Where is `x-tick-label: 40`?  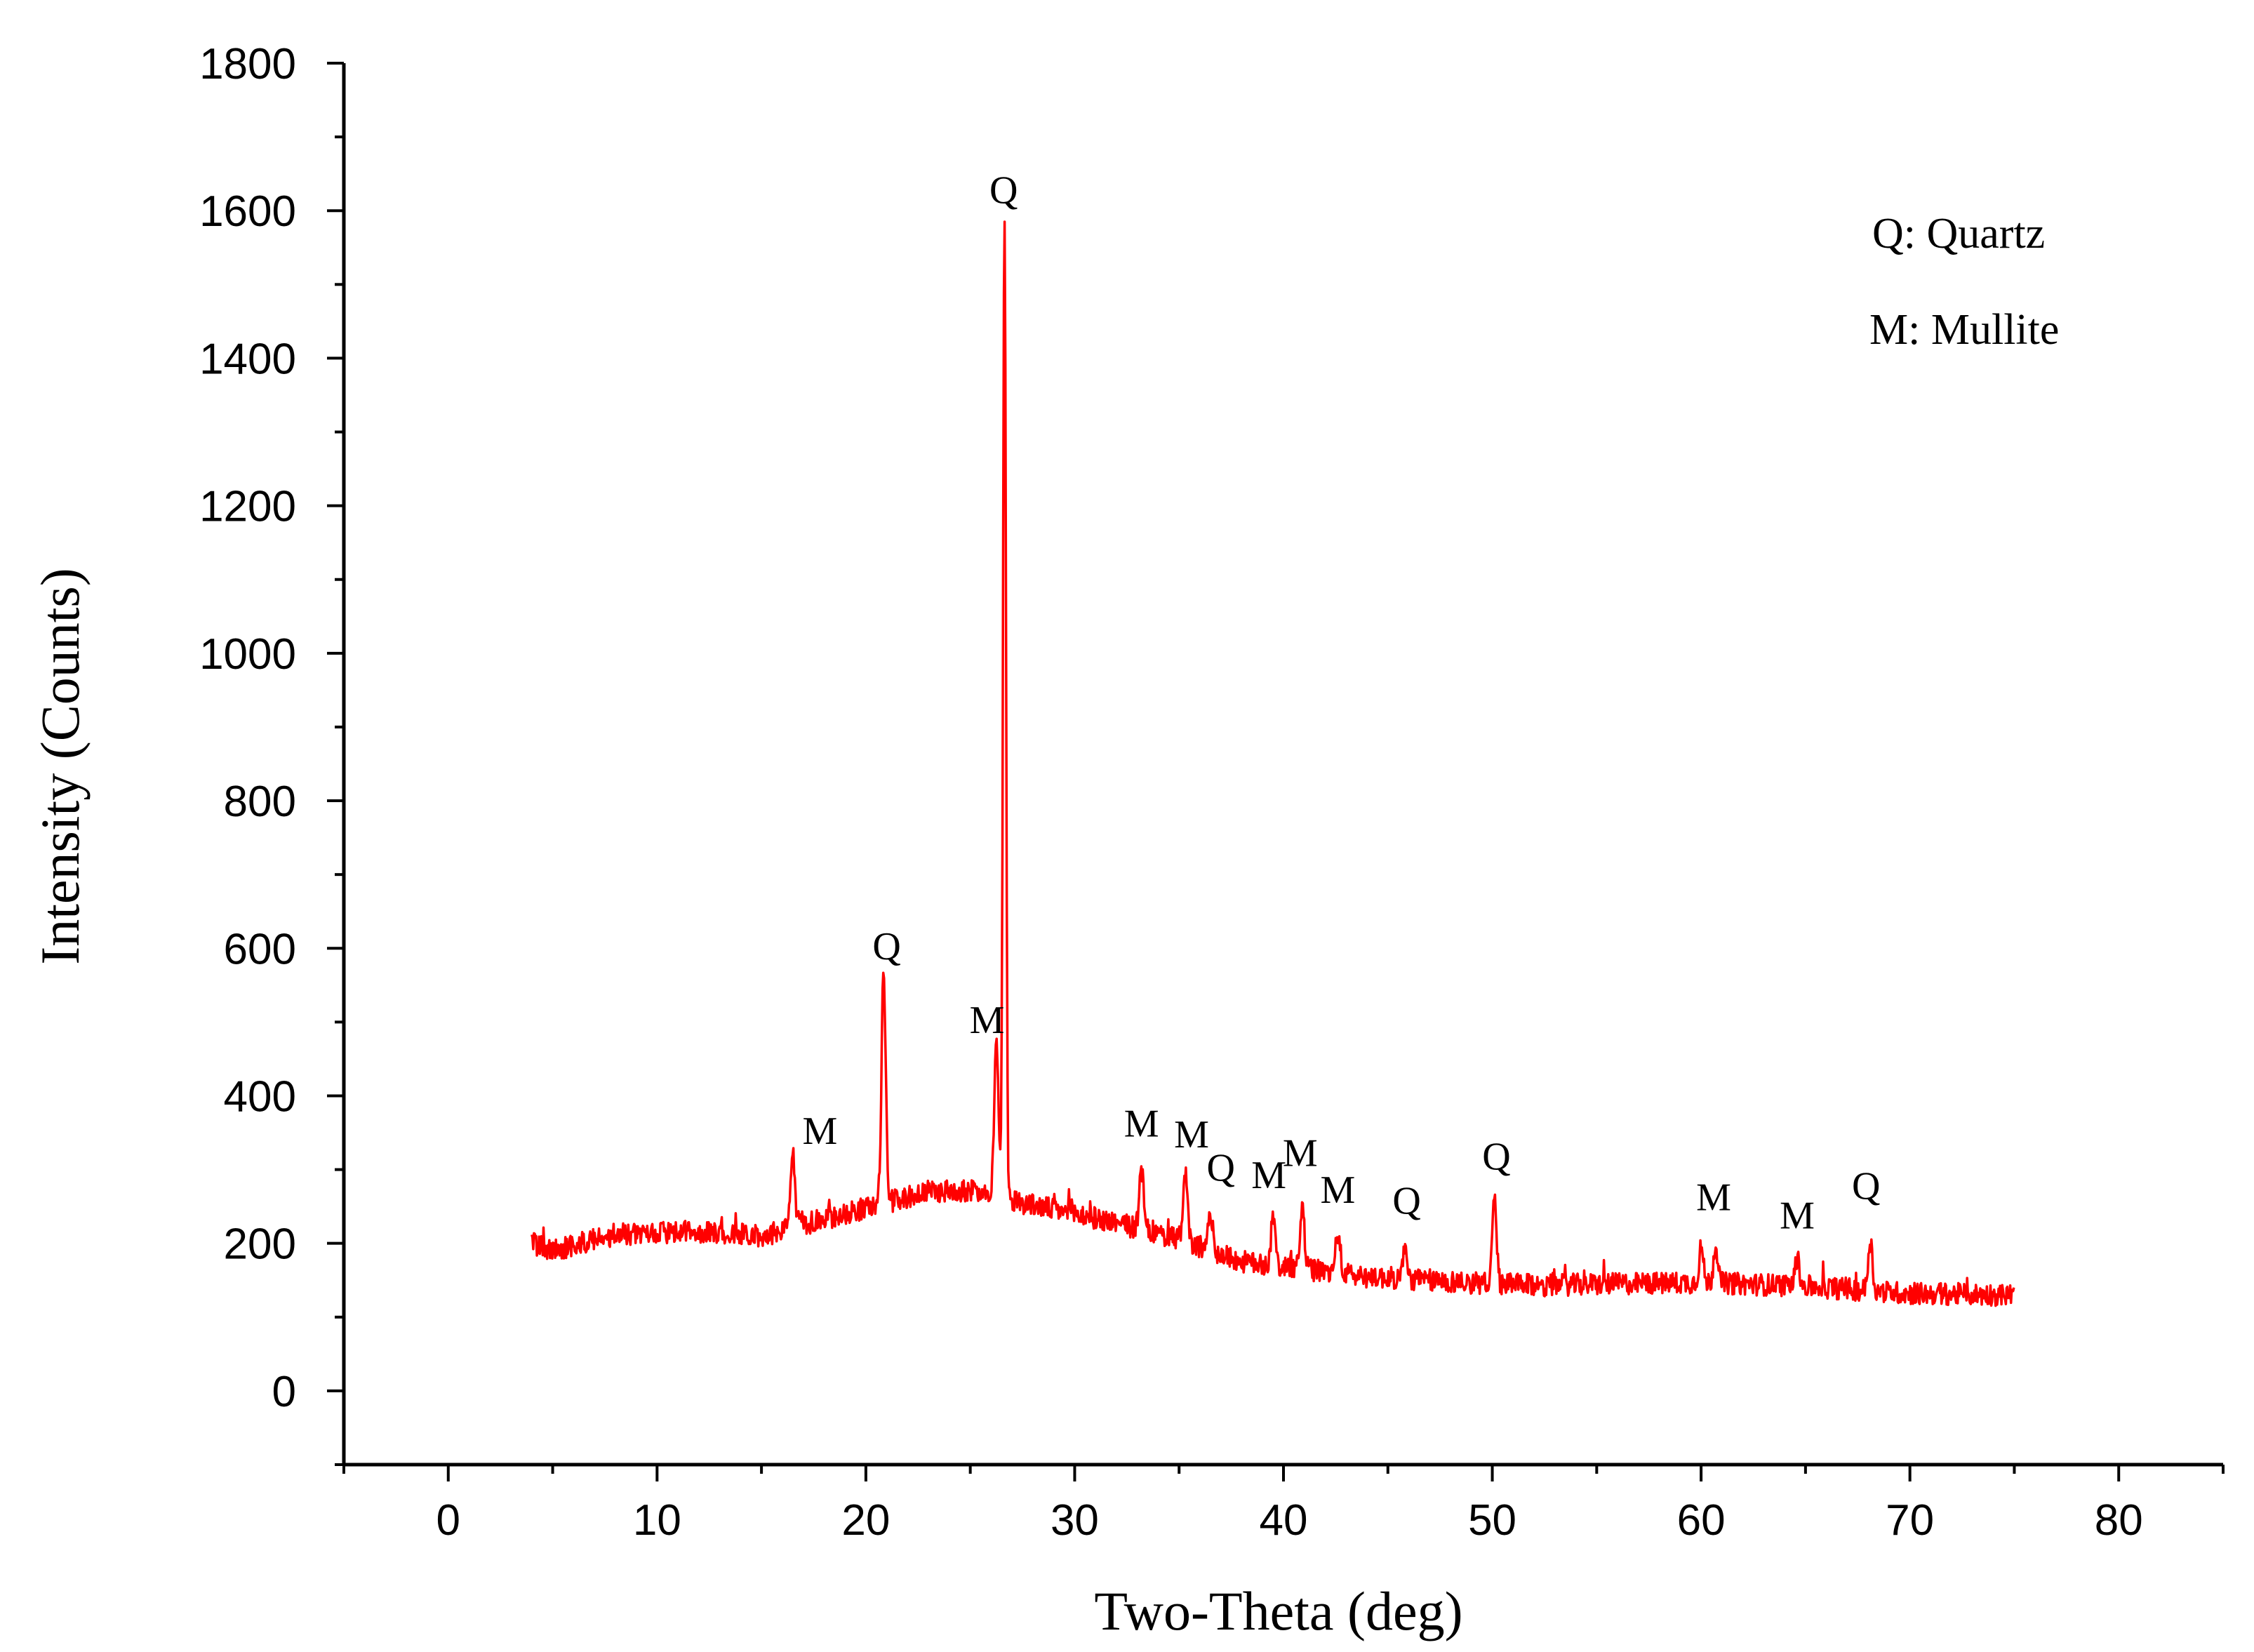 x-tick-label: 40 is located at coordinates (1284, 1520).